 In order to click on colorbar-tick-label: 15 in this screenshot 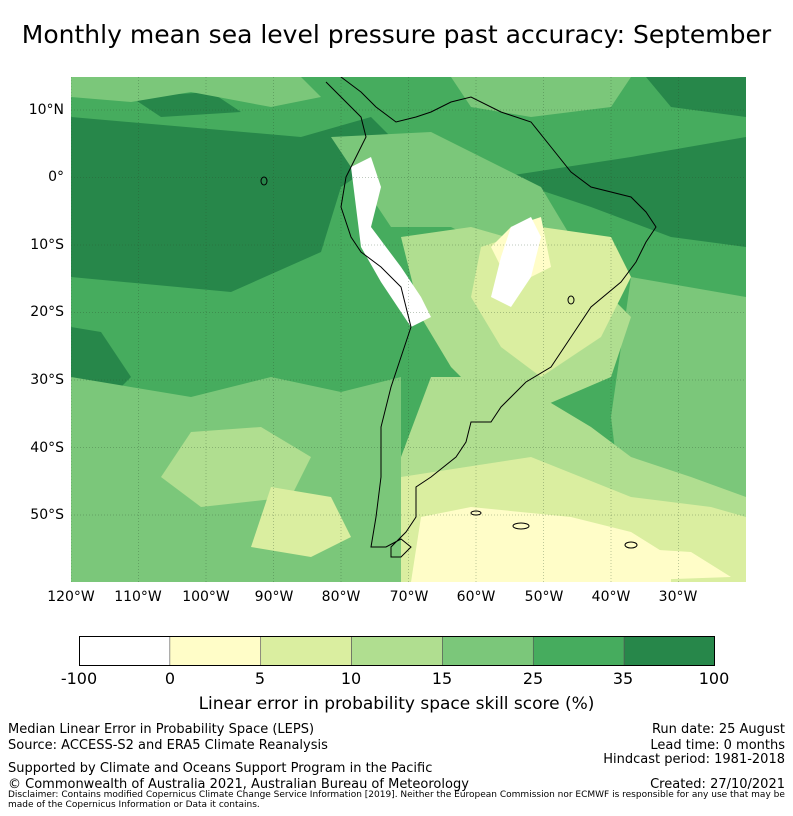, I will do `click(442, 678)`.